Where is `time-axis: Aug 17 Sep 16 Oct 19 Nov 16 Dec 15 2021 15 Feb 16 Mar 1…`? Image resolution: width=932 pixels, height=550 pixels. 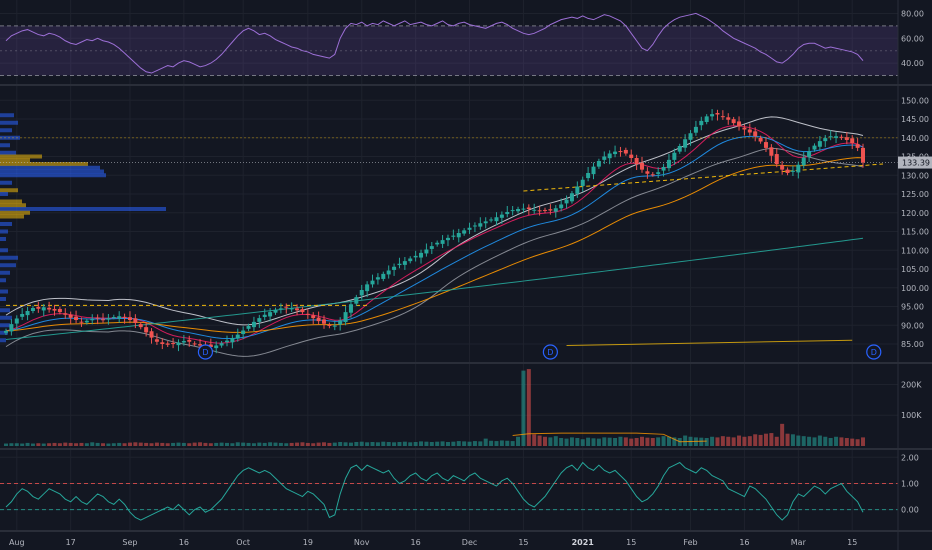
time-axis: Aug 17 Sep 16 Oct 19 Nov 16 Dec 15 2021 15 Feb 16 Mar 1… is located at coordinates (433, 542).